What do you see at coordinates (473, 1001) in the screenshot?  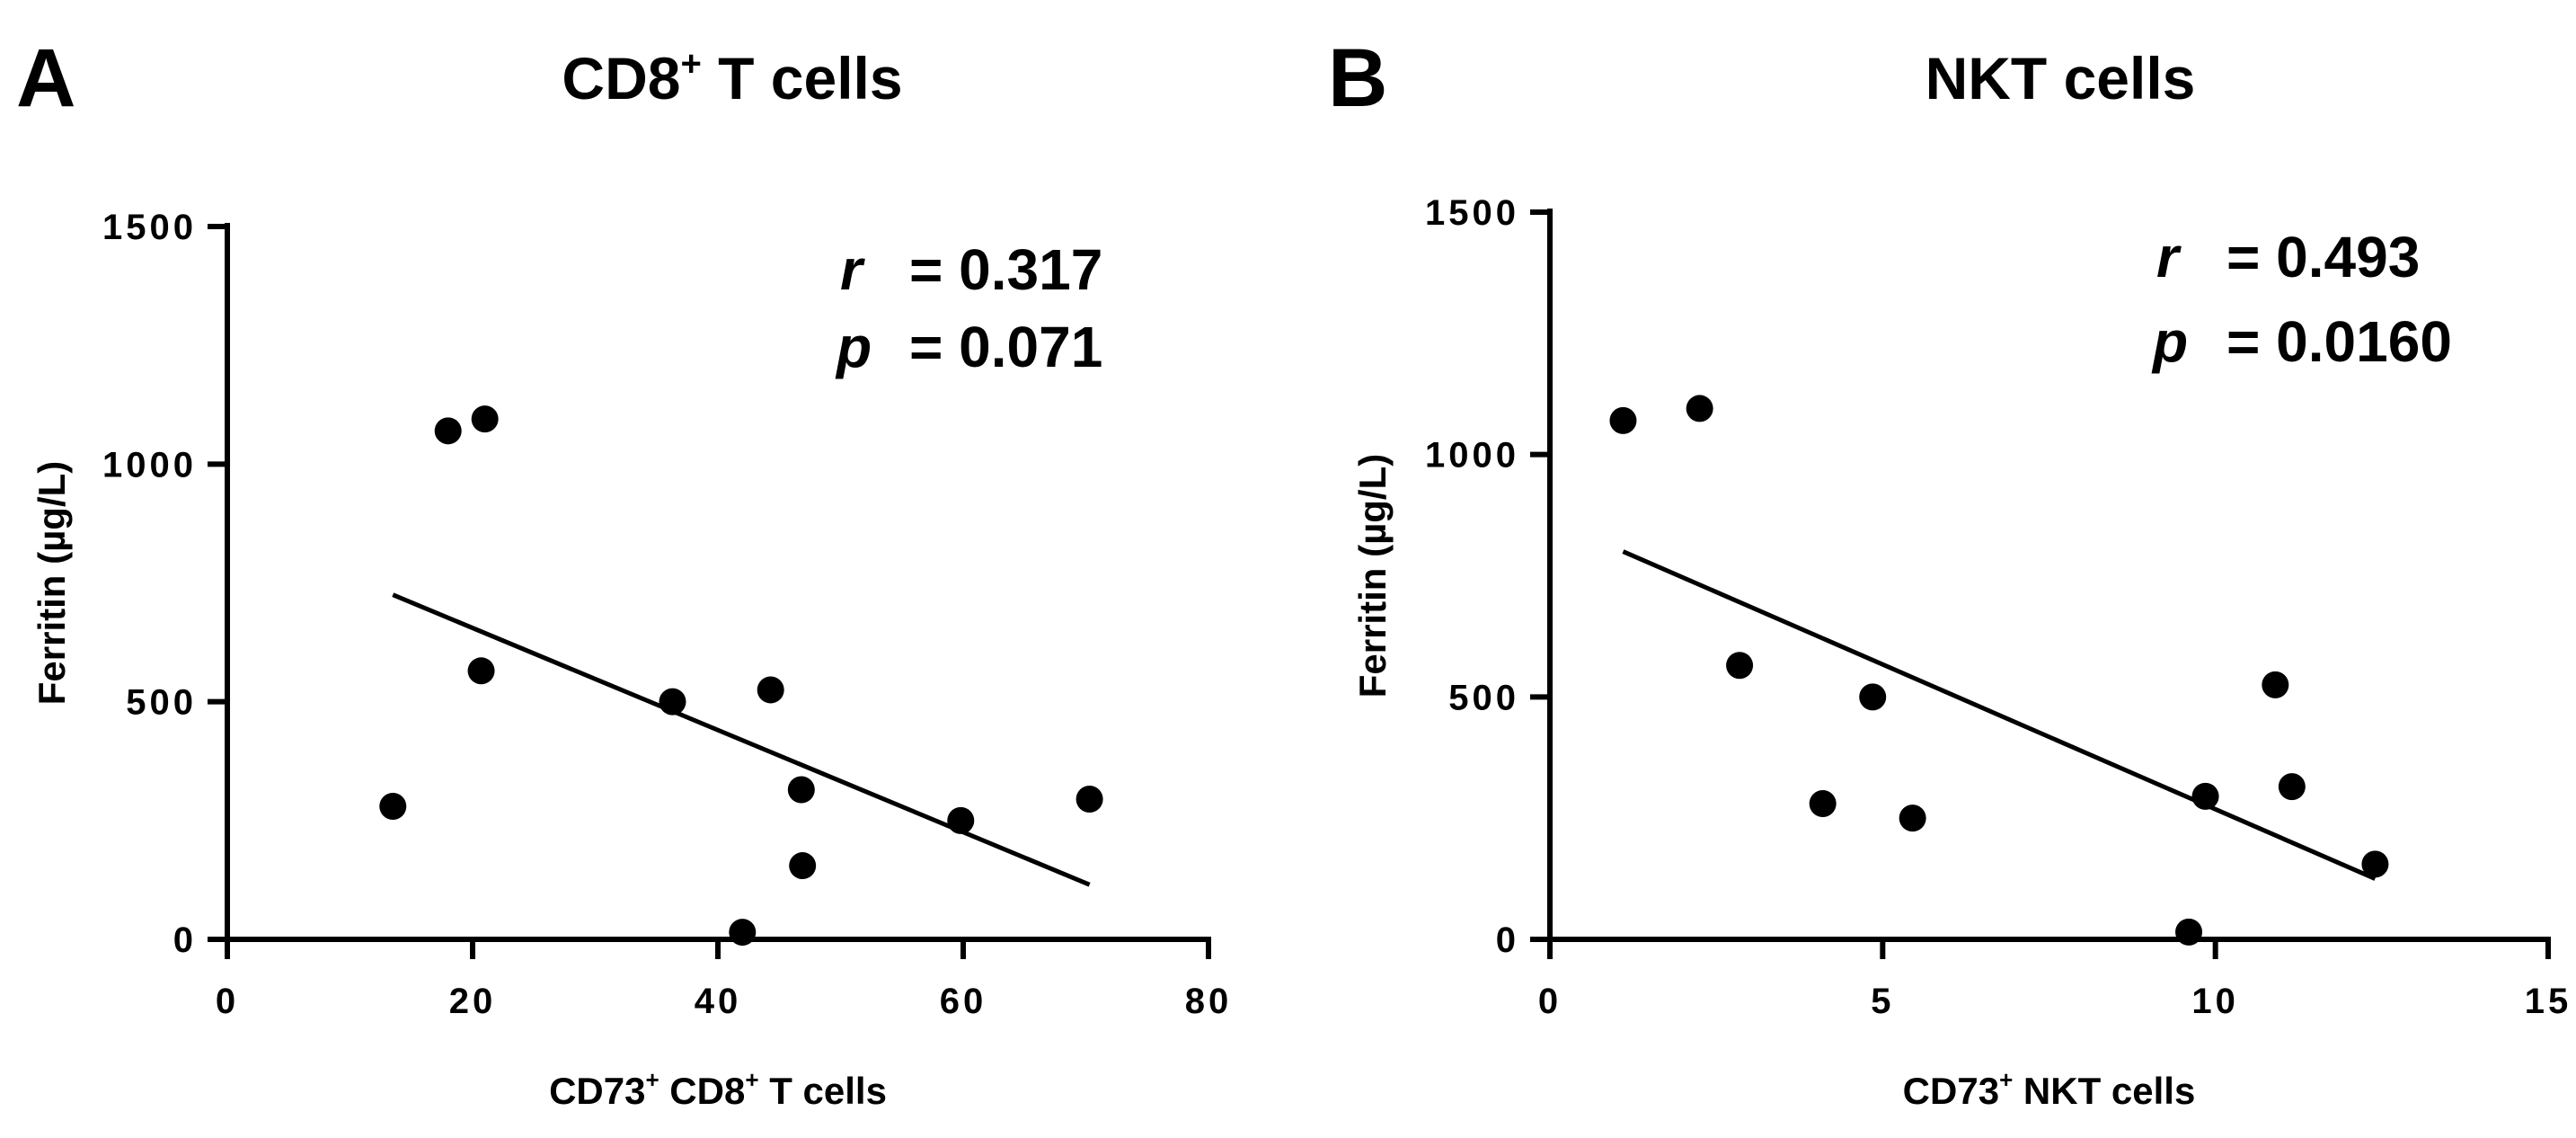 I see `x-tick-label: 20` at bounding box center [473, 1001].